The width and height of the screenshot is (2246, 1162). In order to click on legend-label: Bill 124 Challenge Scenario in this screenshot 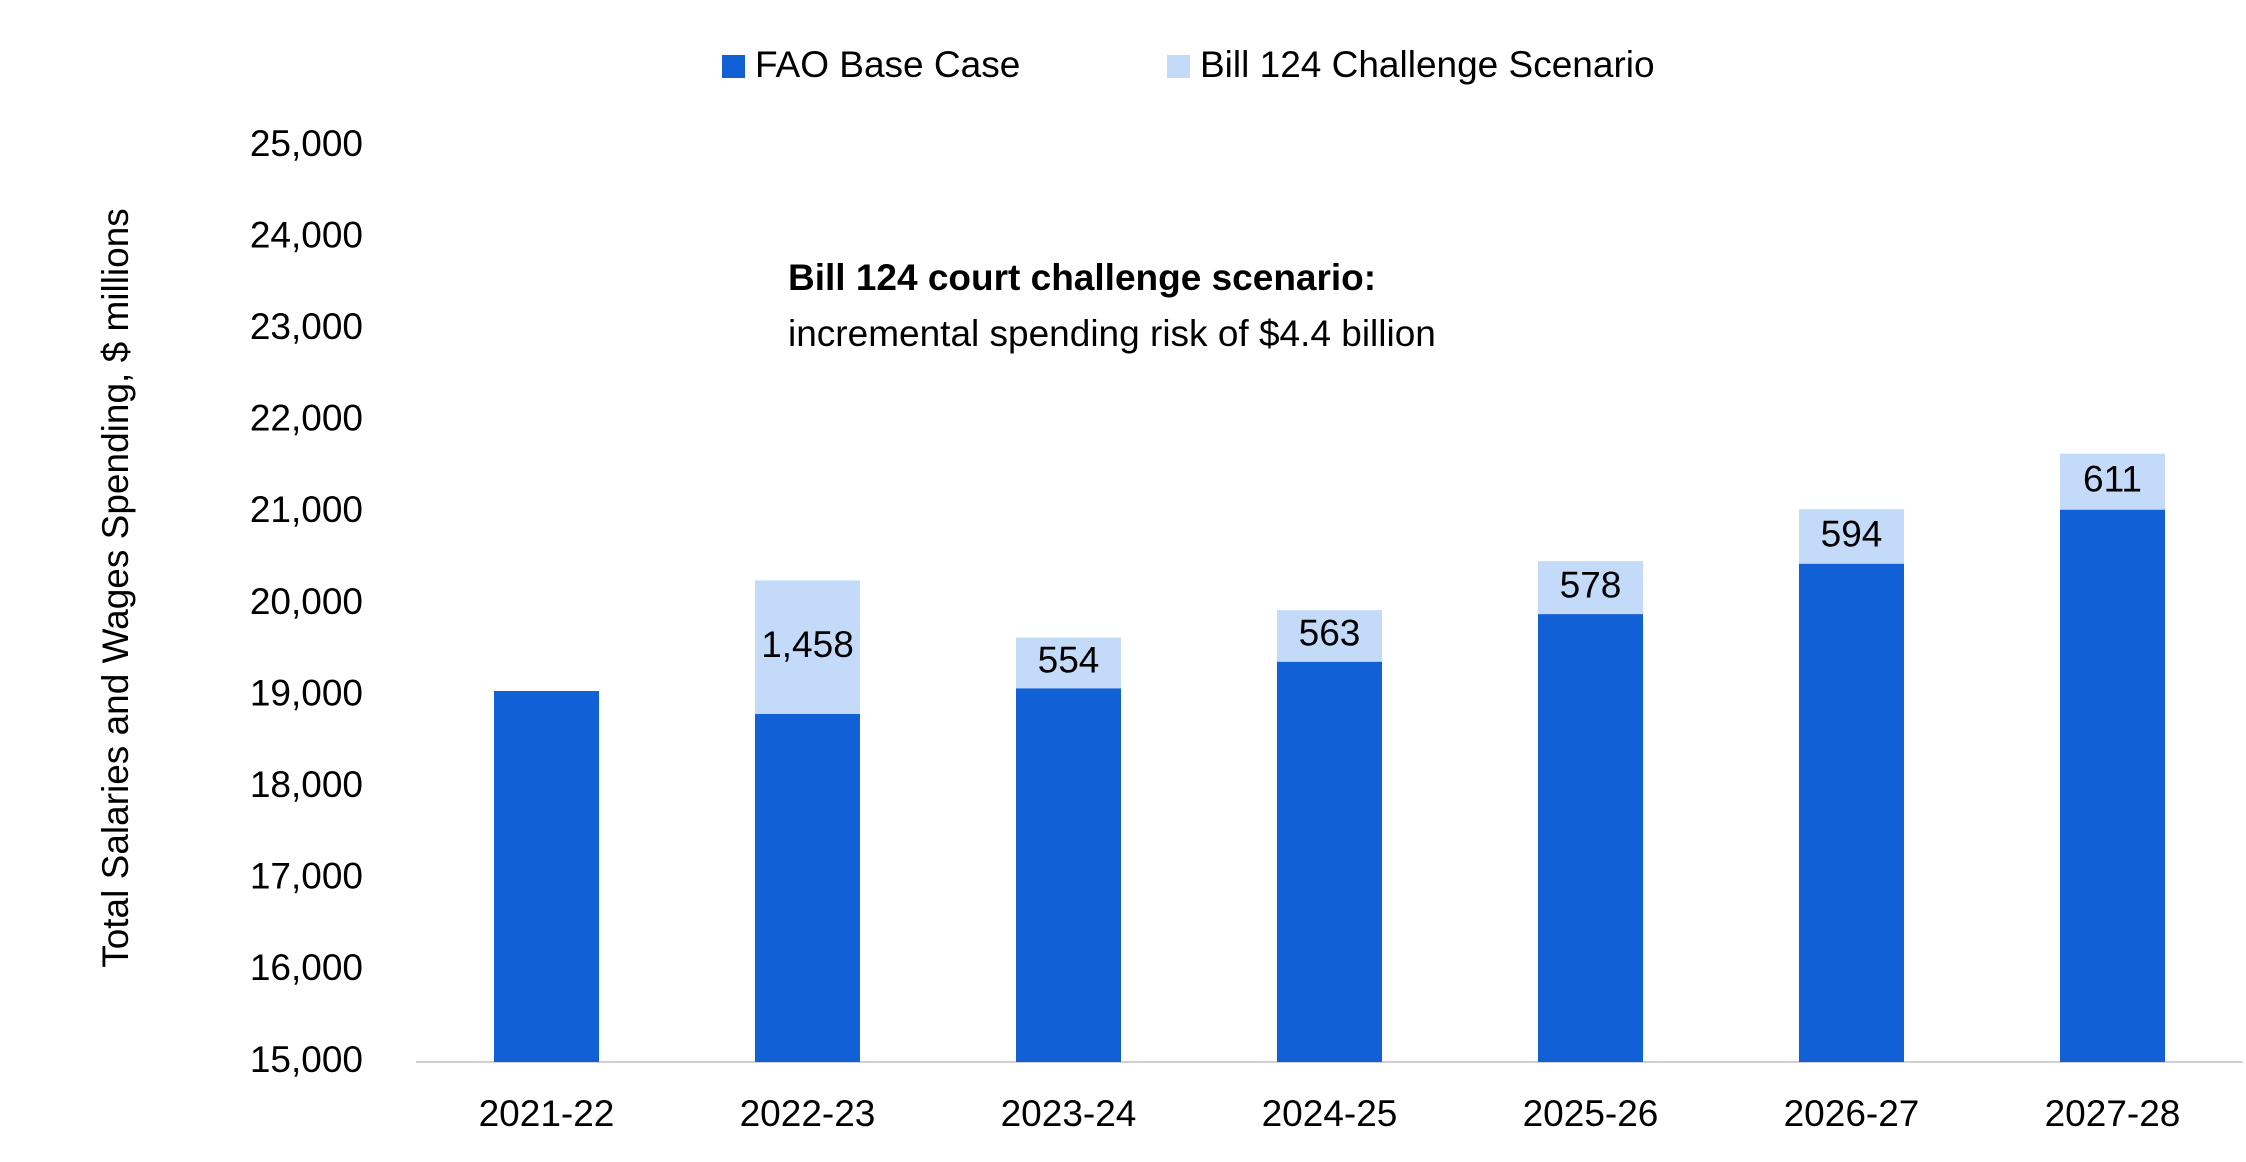, I will do `click(1427, 64)`.